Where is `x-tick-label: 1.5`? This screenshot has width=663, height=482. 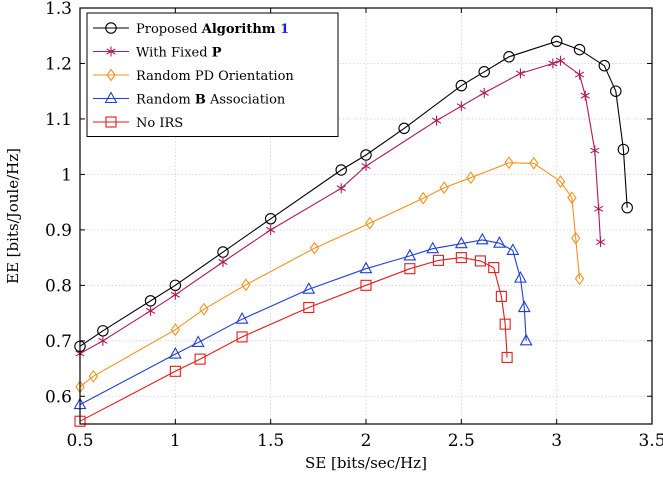
x-tick-label: 1.5 is located at coordinates (270, 441).